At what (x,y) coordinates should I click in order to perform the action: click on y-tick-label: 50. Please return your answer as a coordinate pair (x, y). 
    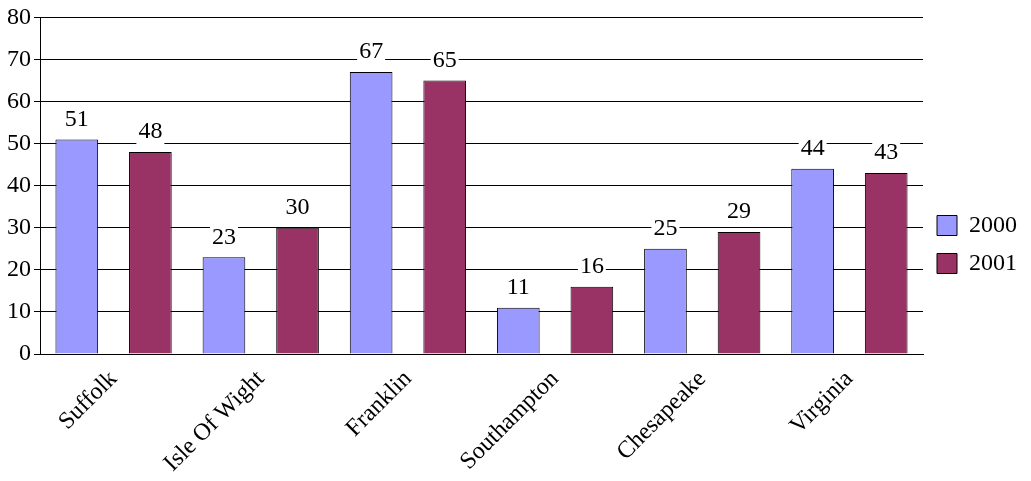
    Looking at the image, I should click on (19, 141).